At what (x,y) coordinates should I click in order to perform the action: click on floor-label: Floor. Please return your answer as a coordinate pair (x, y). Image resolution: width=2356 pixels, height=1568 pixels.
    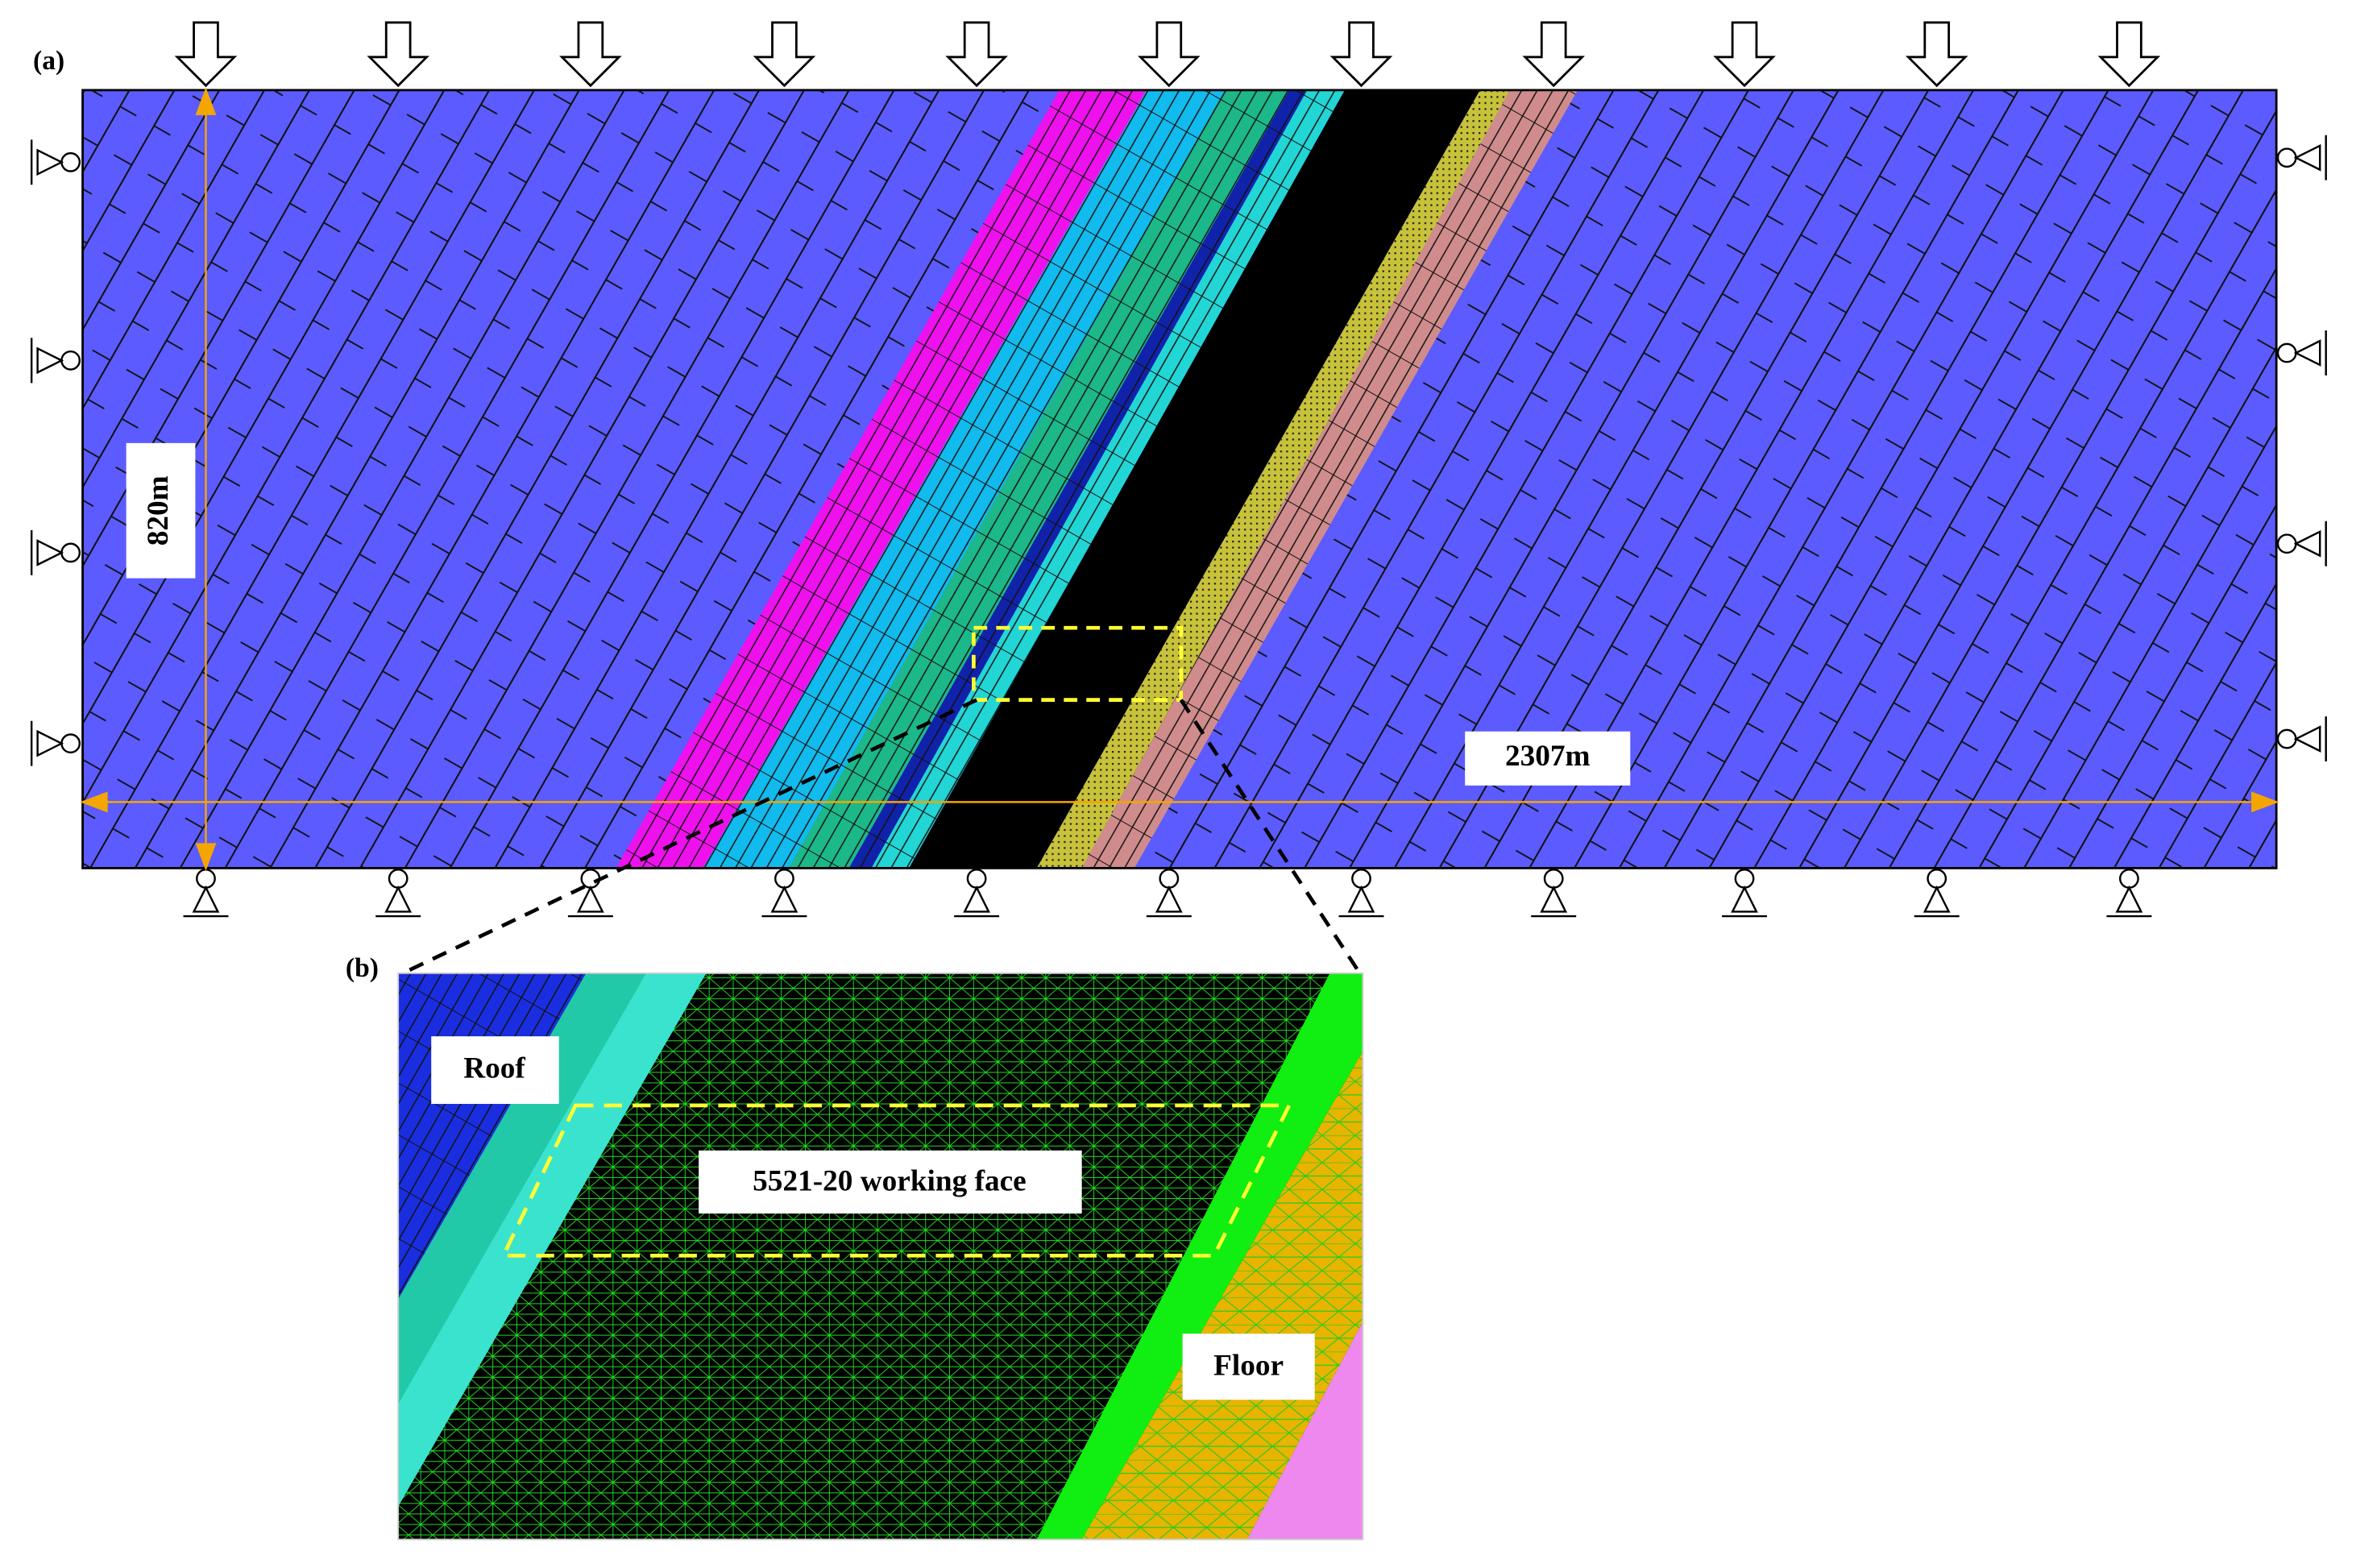
    Looking at the image, I should click on (1248, 1366).